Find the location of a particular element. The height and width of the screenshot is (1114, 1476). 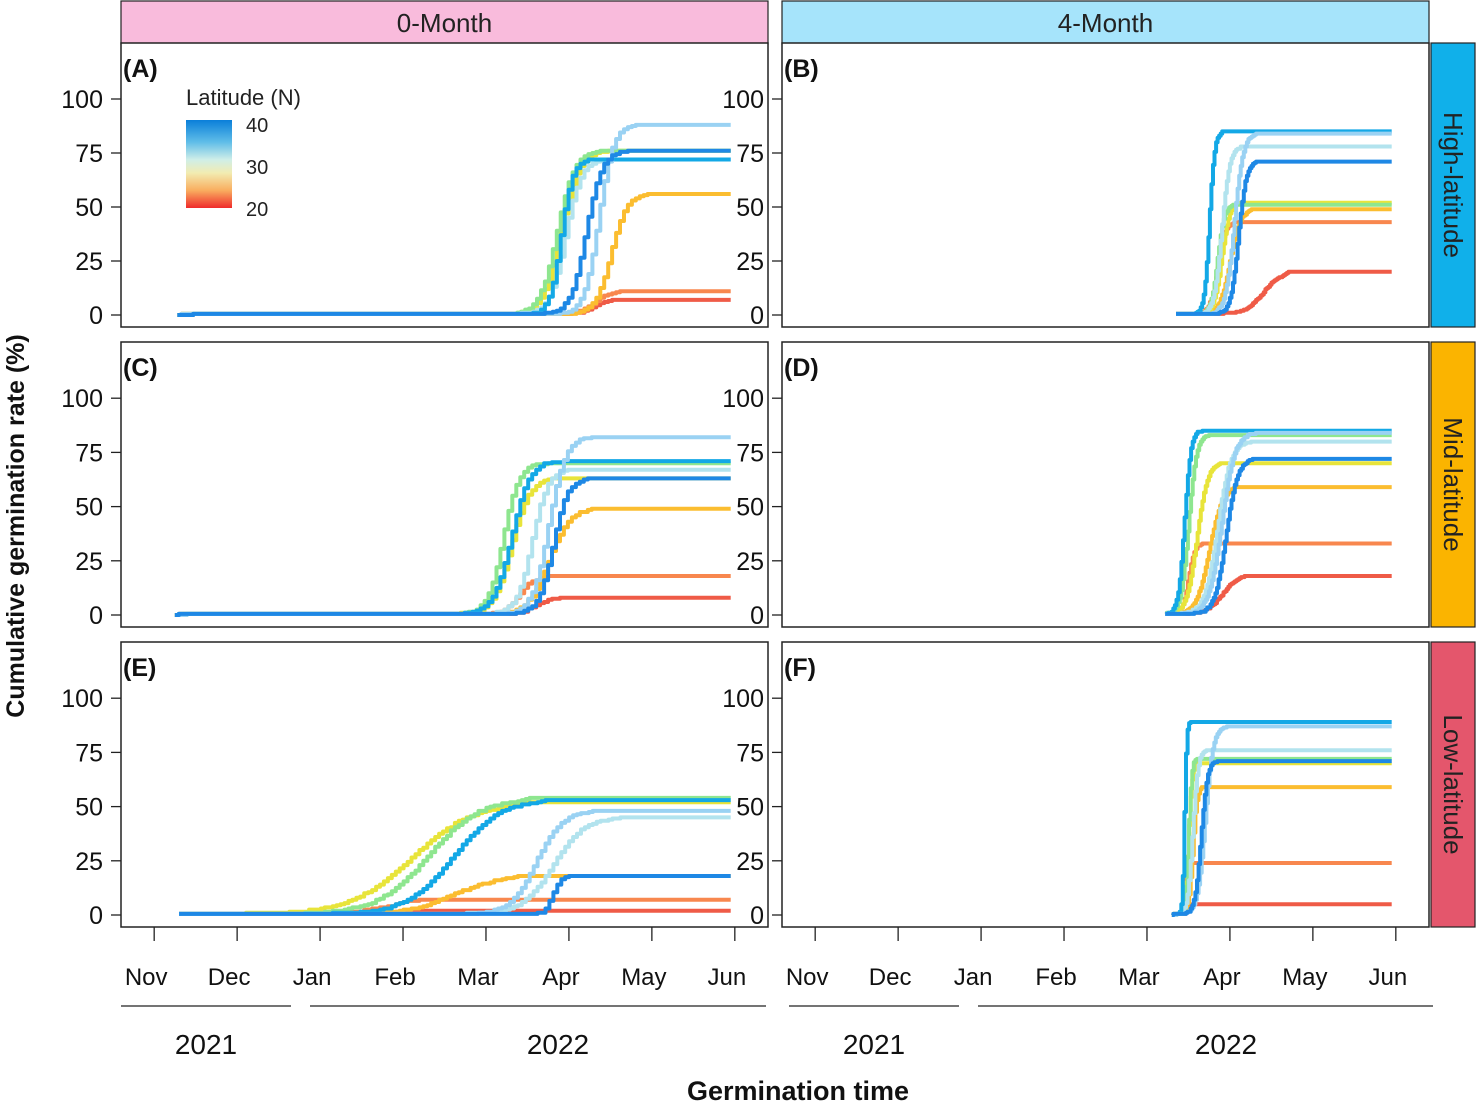

legend-colorbar is located at coordinates (209, 164).